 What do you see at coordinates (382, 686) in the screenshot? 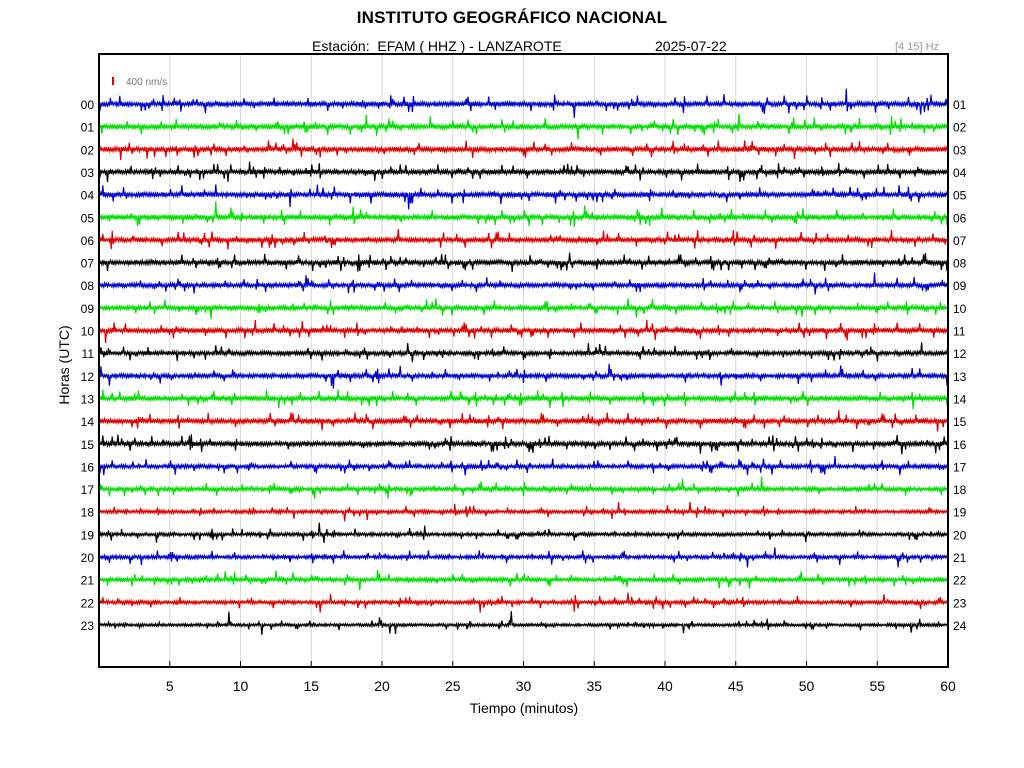
I see `x-tick-label: 20` at bounding box center [382, 686].